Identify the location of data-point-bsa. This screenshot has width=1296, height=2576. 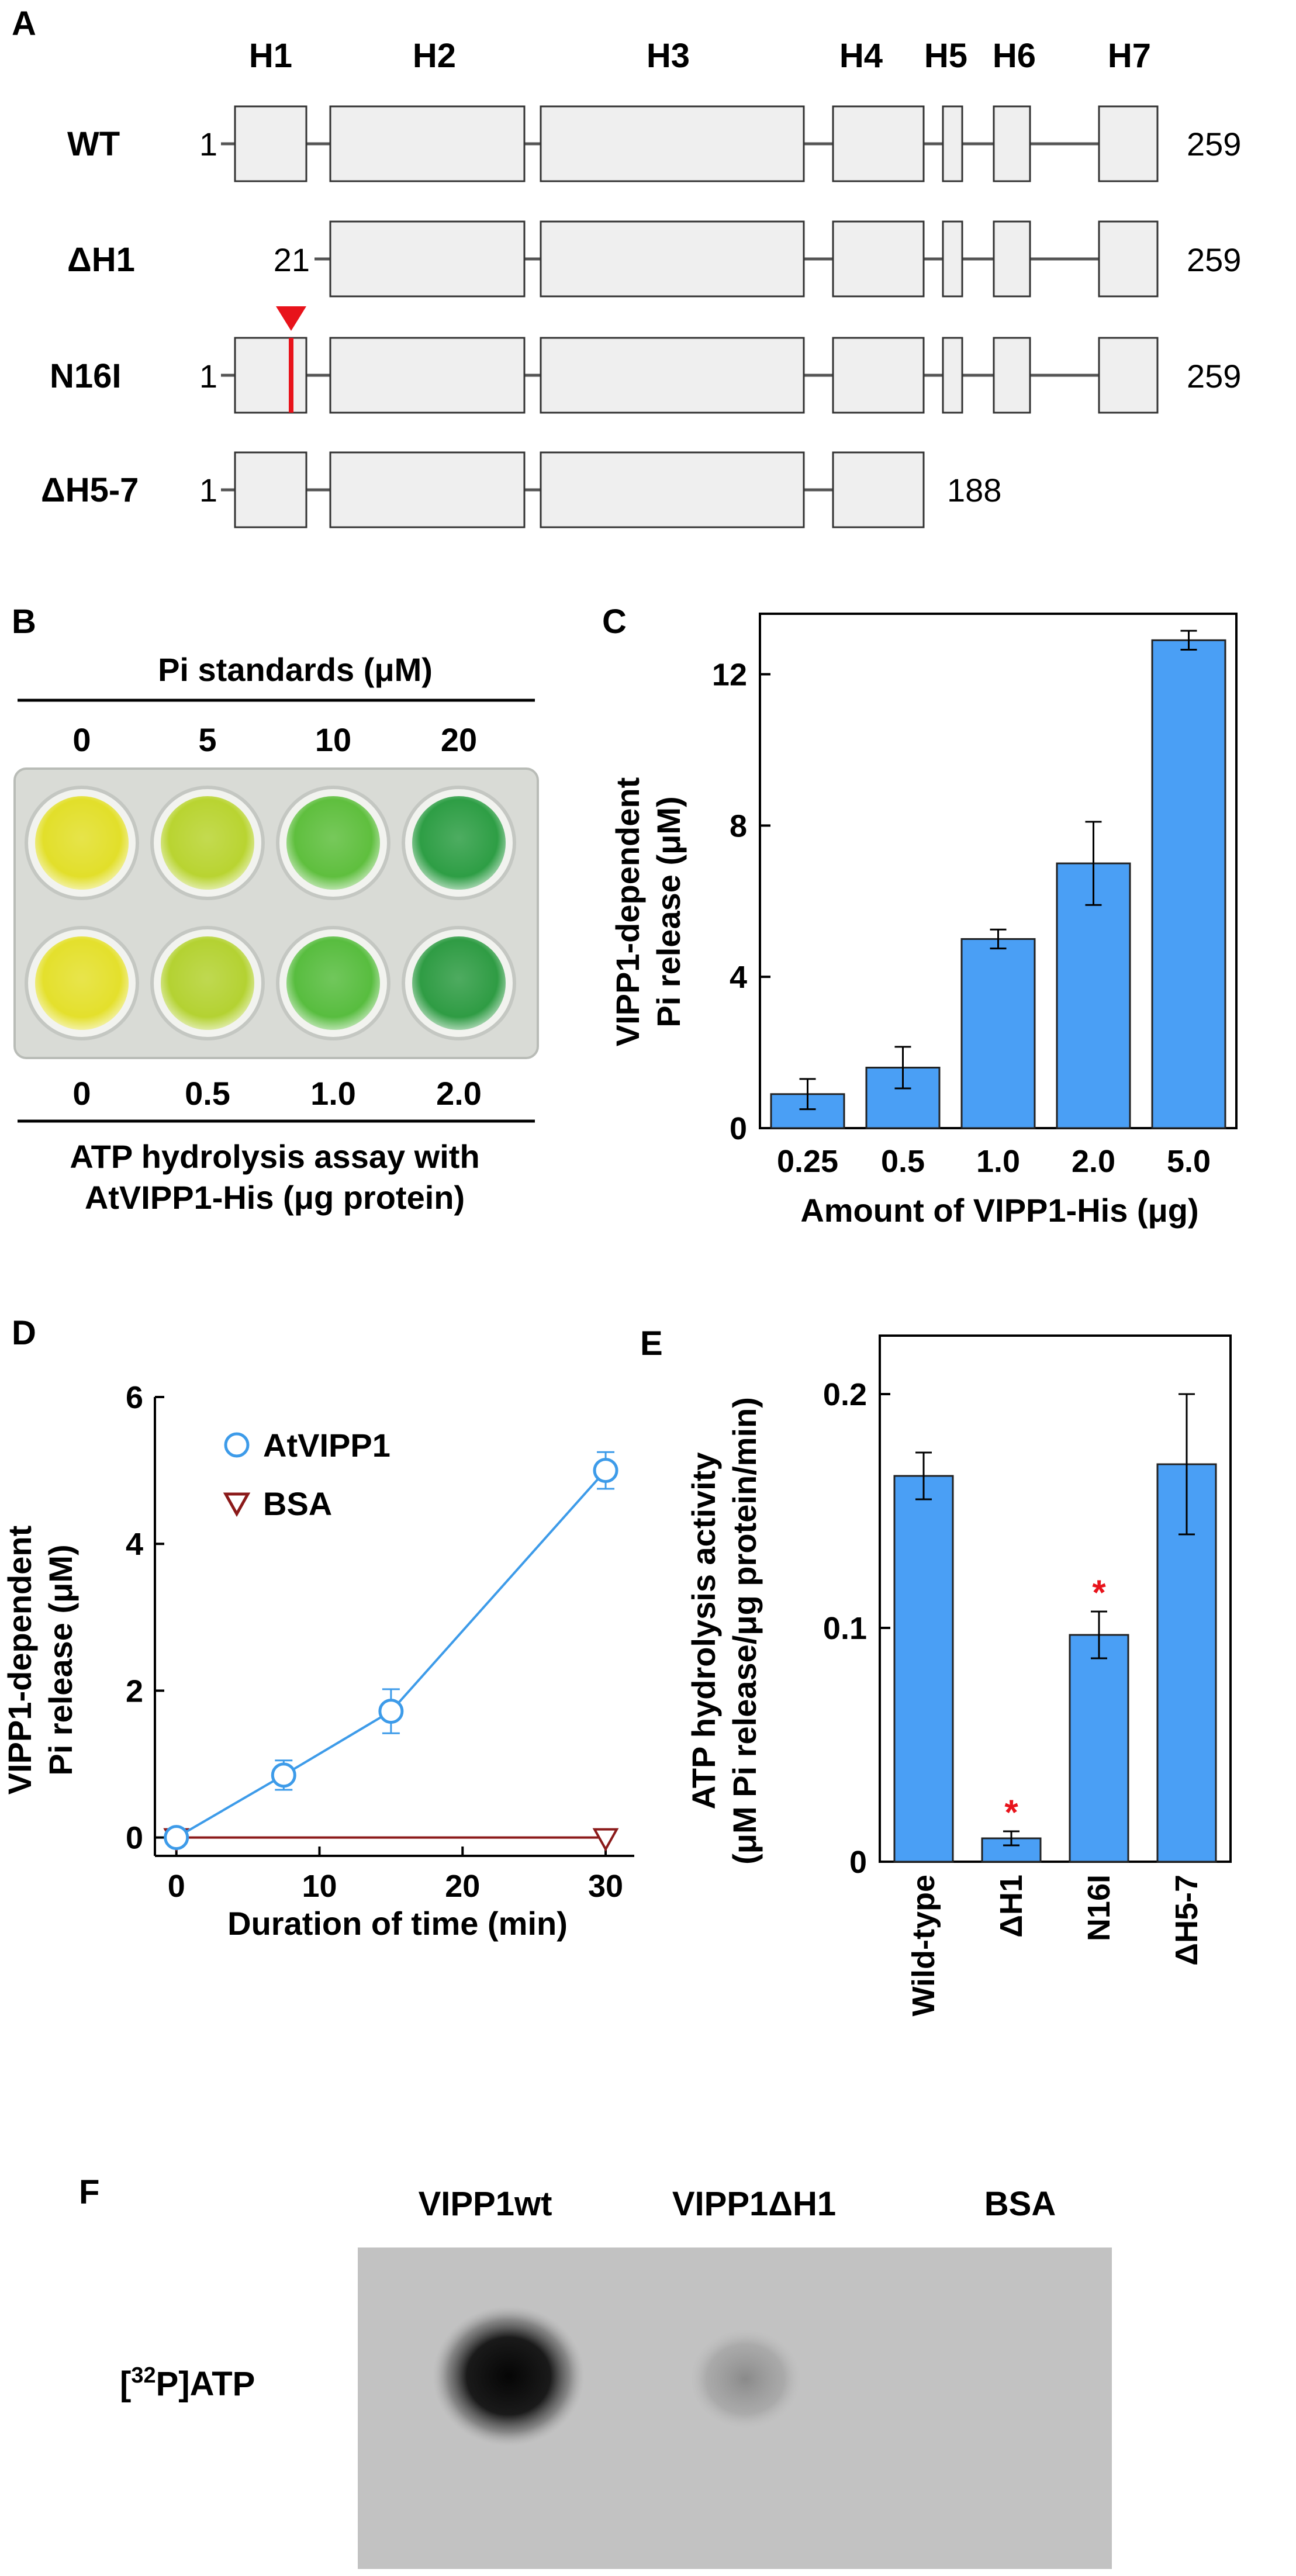
(605, 1840).